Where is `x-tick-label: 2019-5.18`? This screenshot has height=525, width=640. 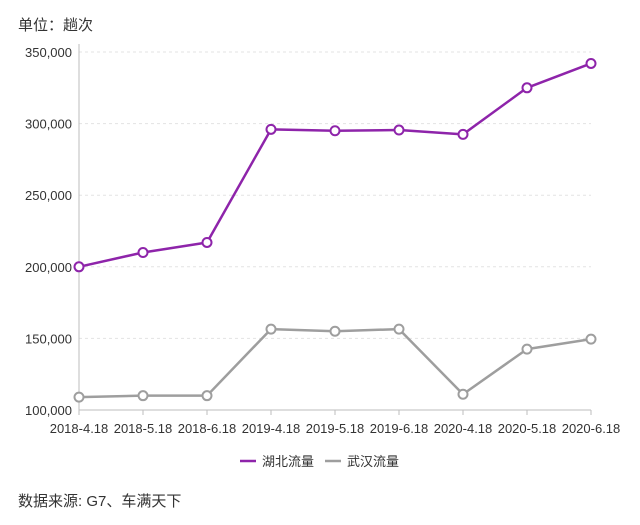 x-tick-label: 2019-5.18 is located at coordinates (335, 428).